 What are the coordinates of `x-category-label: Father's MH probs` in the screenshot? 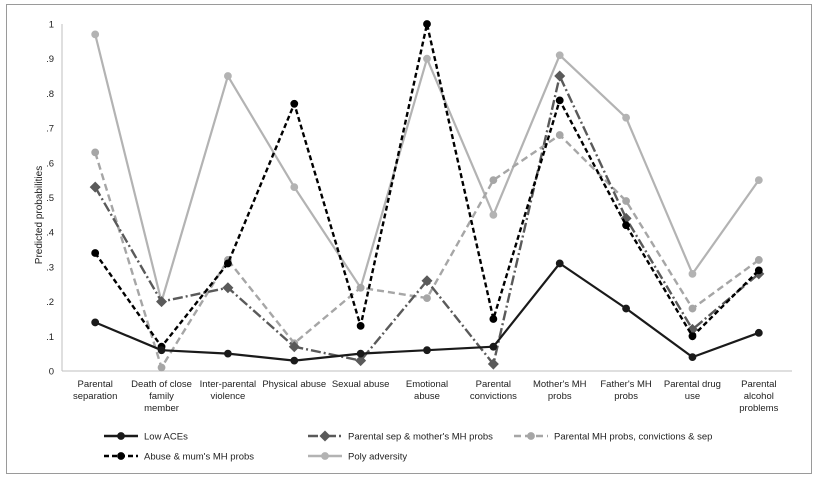 It's located at (626, 390).